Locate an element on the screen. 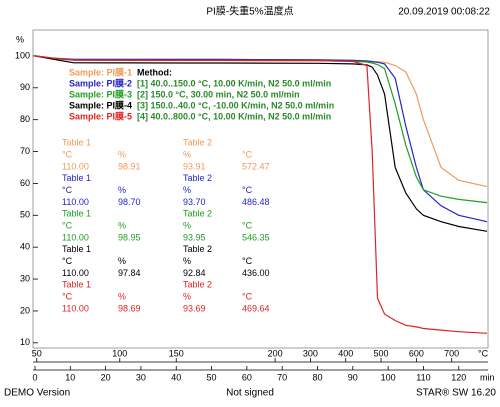  temperature-tick-label: 100 is located at coordinates (119, 353).